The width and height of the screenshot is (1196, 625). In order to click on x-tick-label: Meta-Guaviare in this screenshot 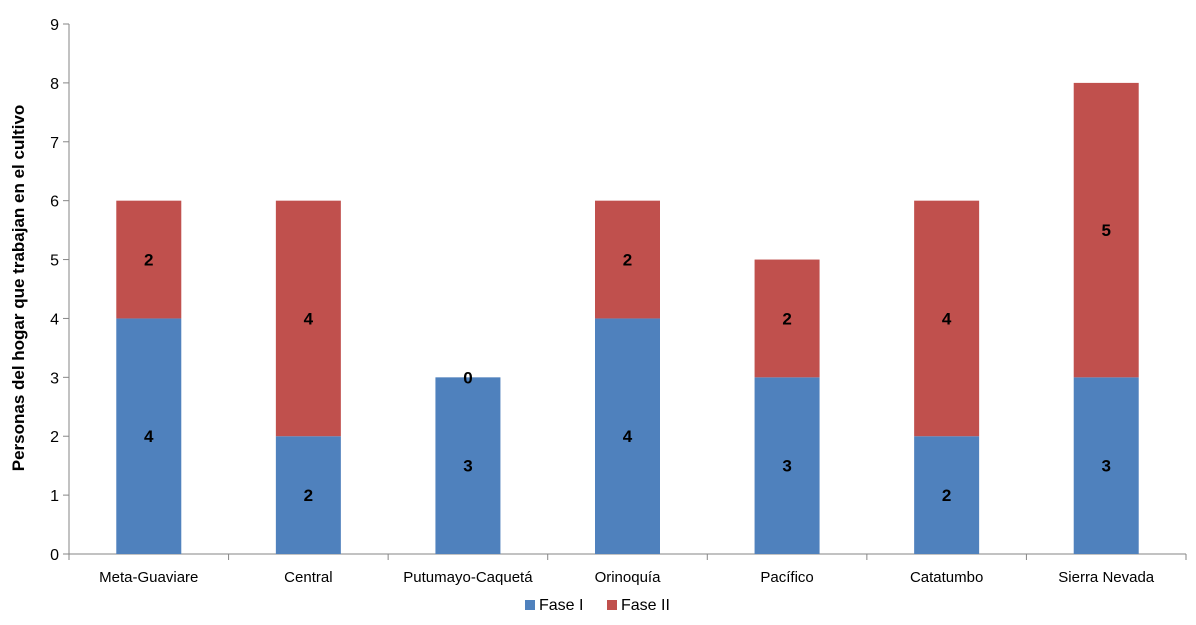, I will do `click(148, 577)`.